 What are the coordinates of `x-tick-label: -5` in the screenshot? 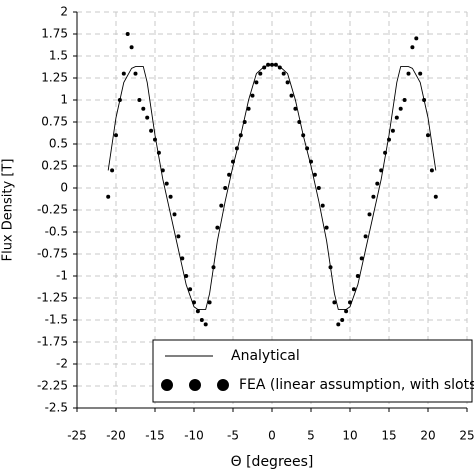 It's located at (233, 436).